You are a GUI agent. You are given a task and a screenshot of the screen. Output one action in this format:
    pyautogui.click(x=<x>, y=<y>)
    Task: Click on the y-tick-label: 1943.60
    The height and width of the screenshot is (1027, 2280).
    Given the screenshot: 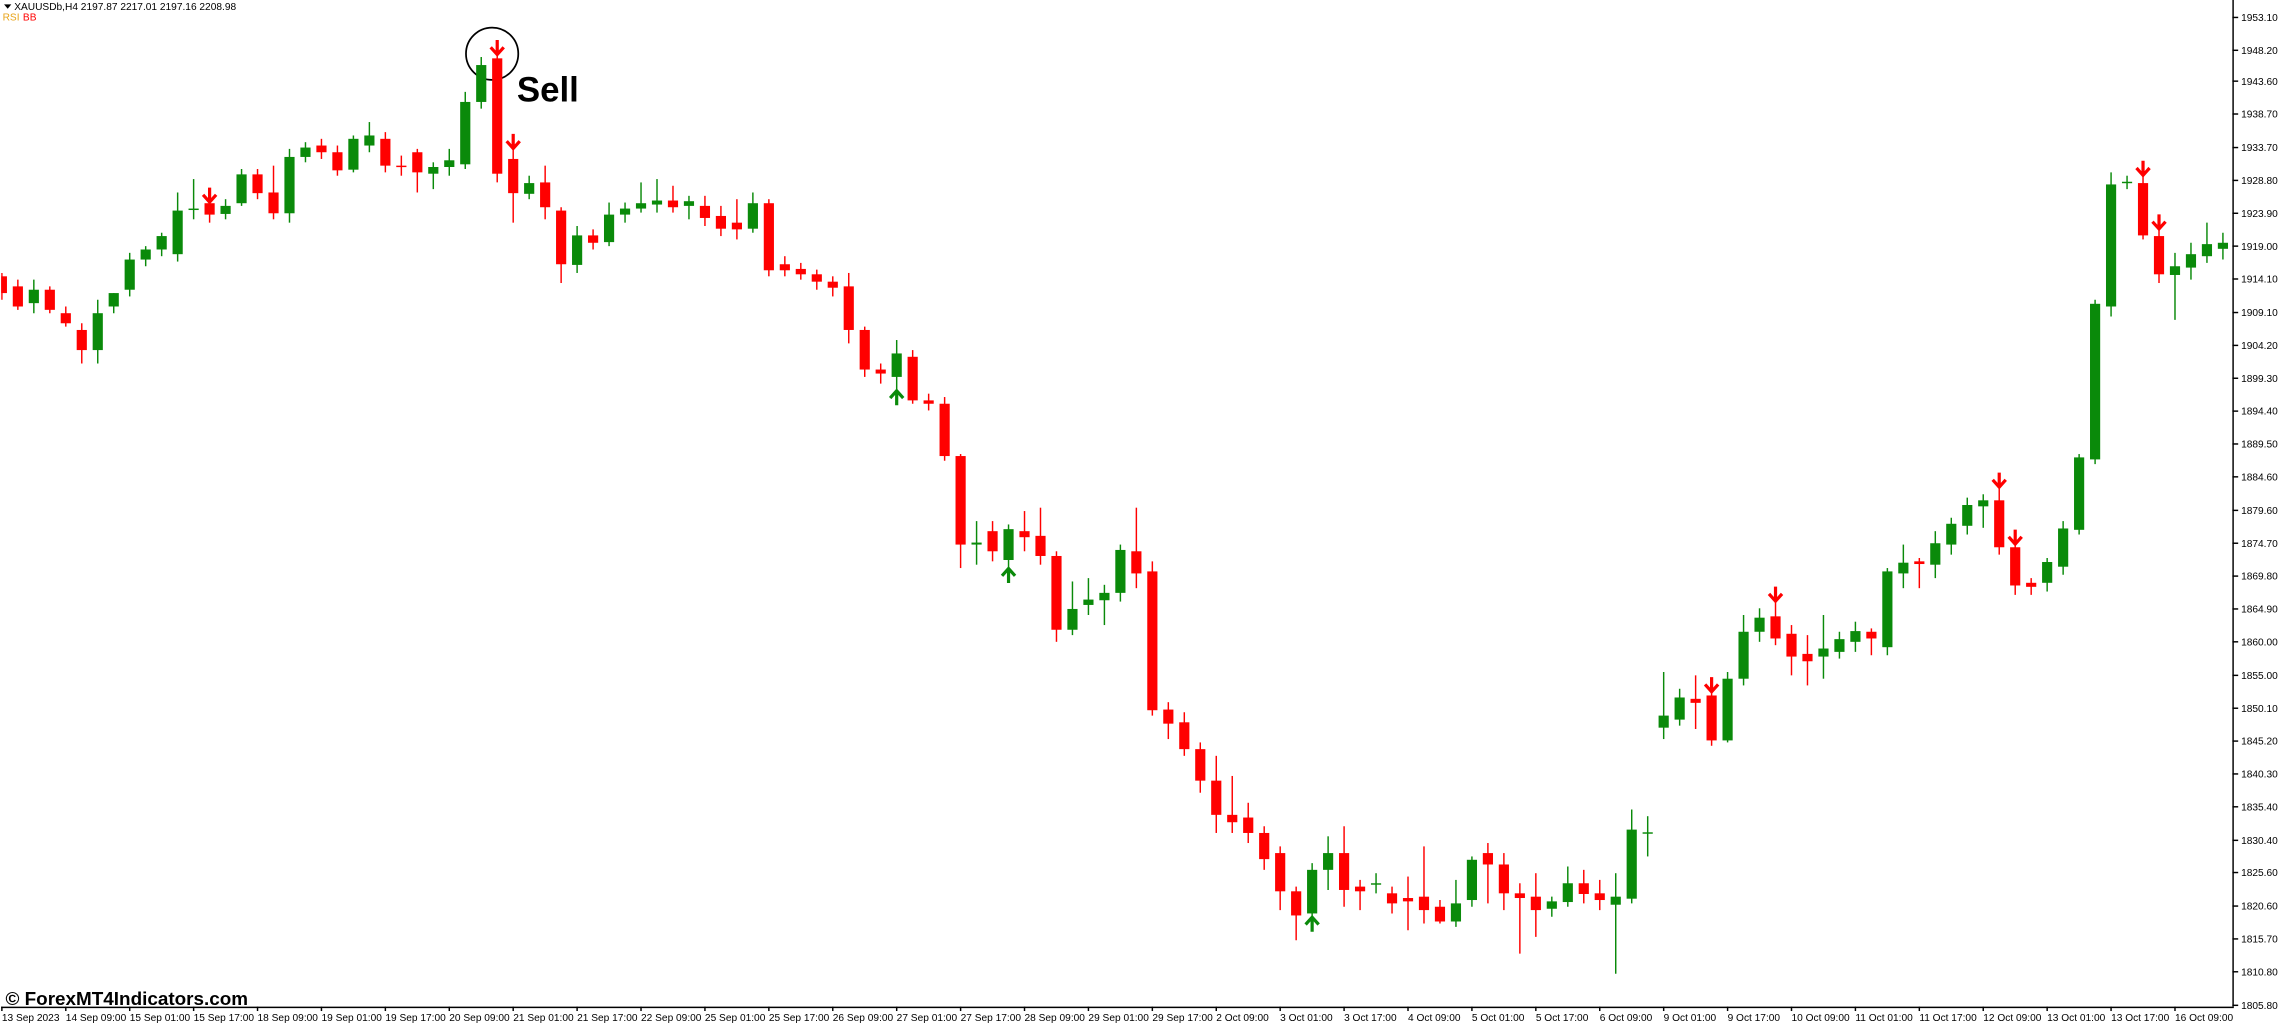 What is the action you would take?
    pyautogui.click(x=2259, y=82)
    